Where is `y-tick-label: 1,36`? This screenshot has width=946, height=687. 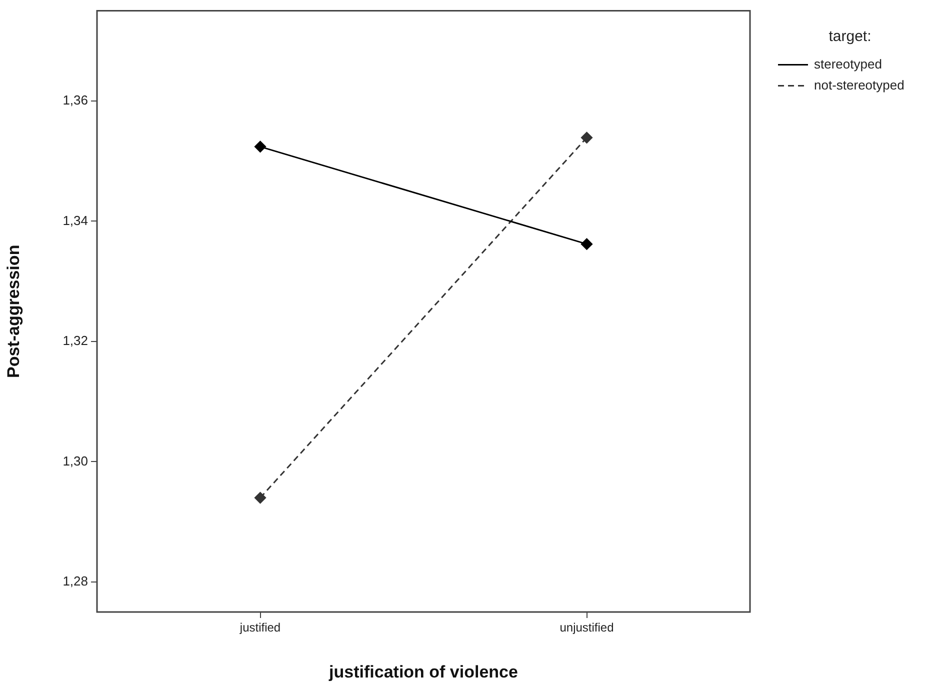
y-tick-label: 1,36 is located at coordinates (75, 100).